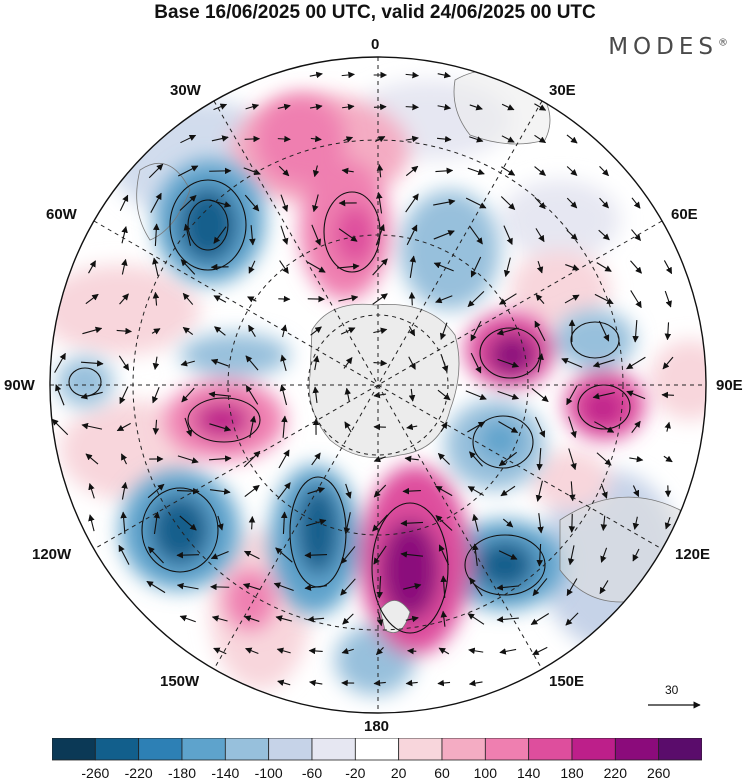 The width and height of the screenshot is (750, 783). What do you see at coordinates (125, 310) in the screenshot?
I see `anomaly-field` at bounding box center [125, 310].